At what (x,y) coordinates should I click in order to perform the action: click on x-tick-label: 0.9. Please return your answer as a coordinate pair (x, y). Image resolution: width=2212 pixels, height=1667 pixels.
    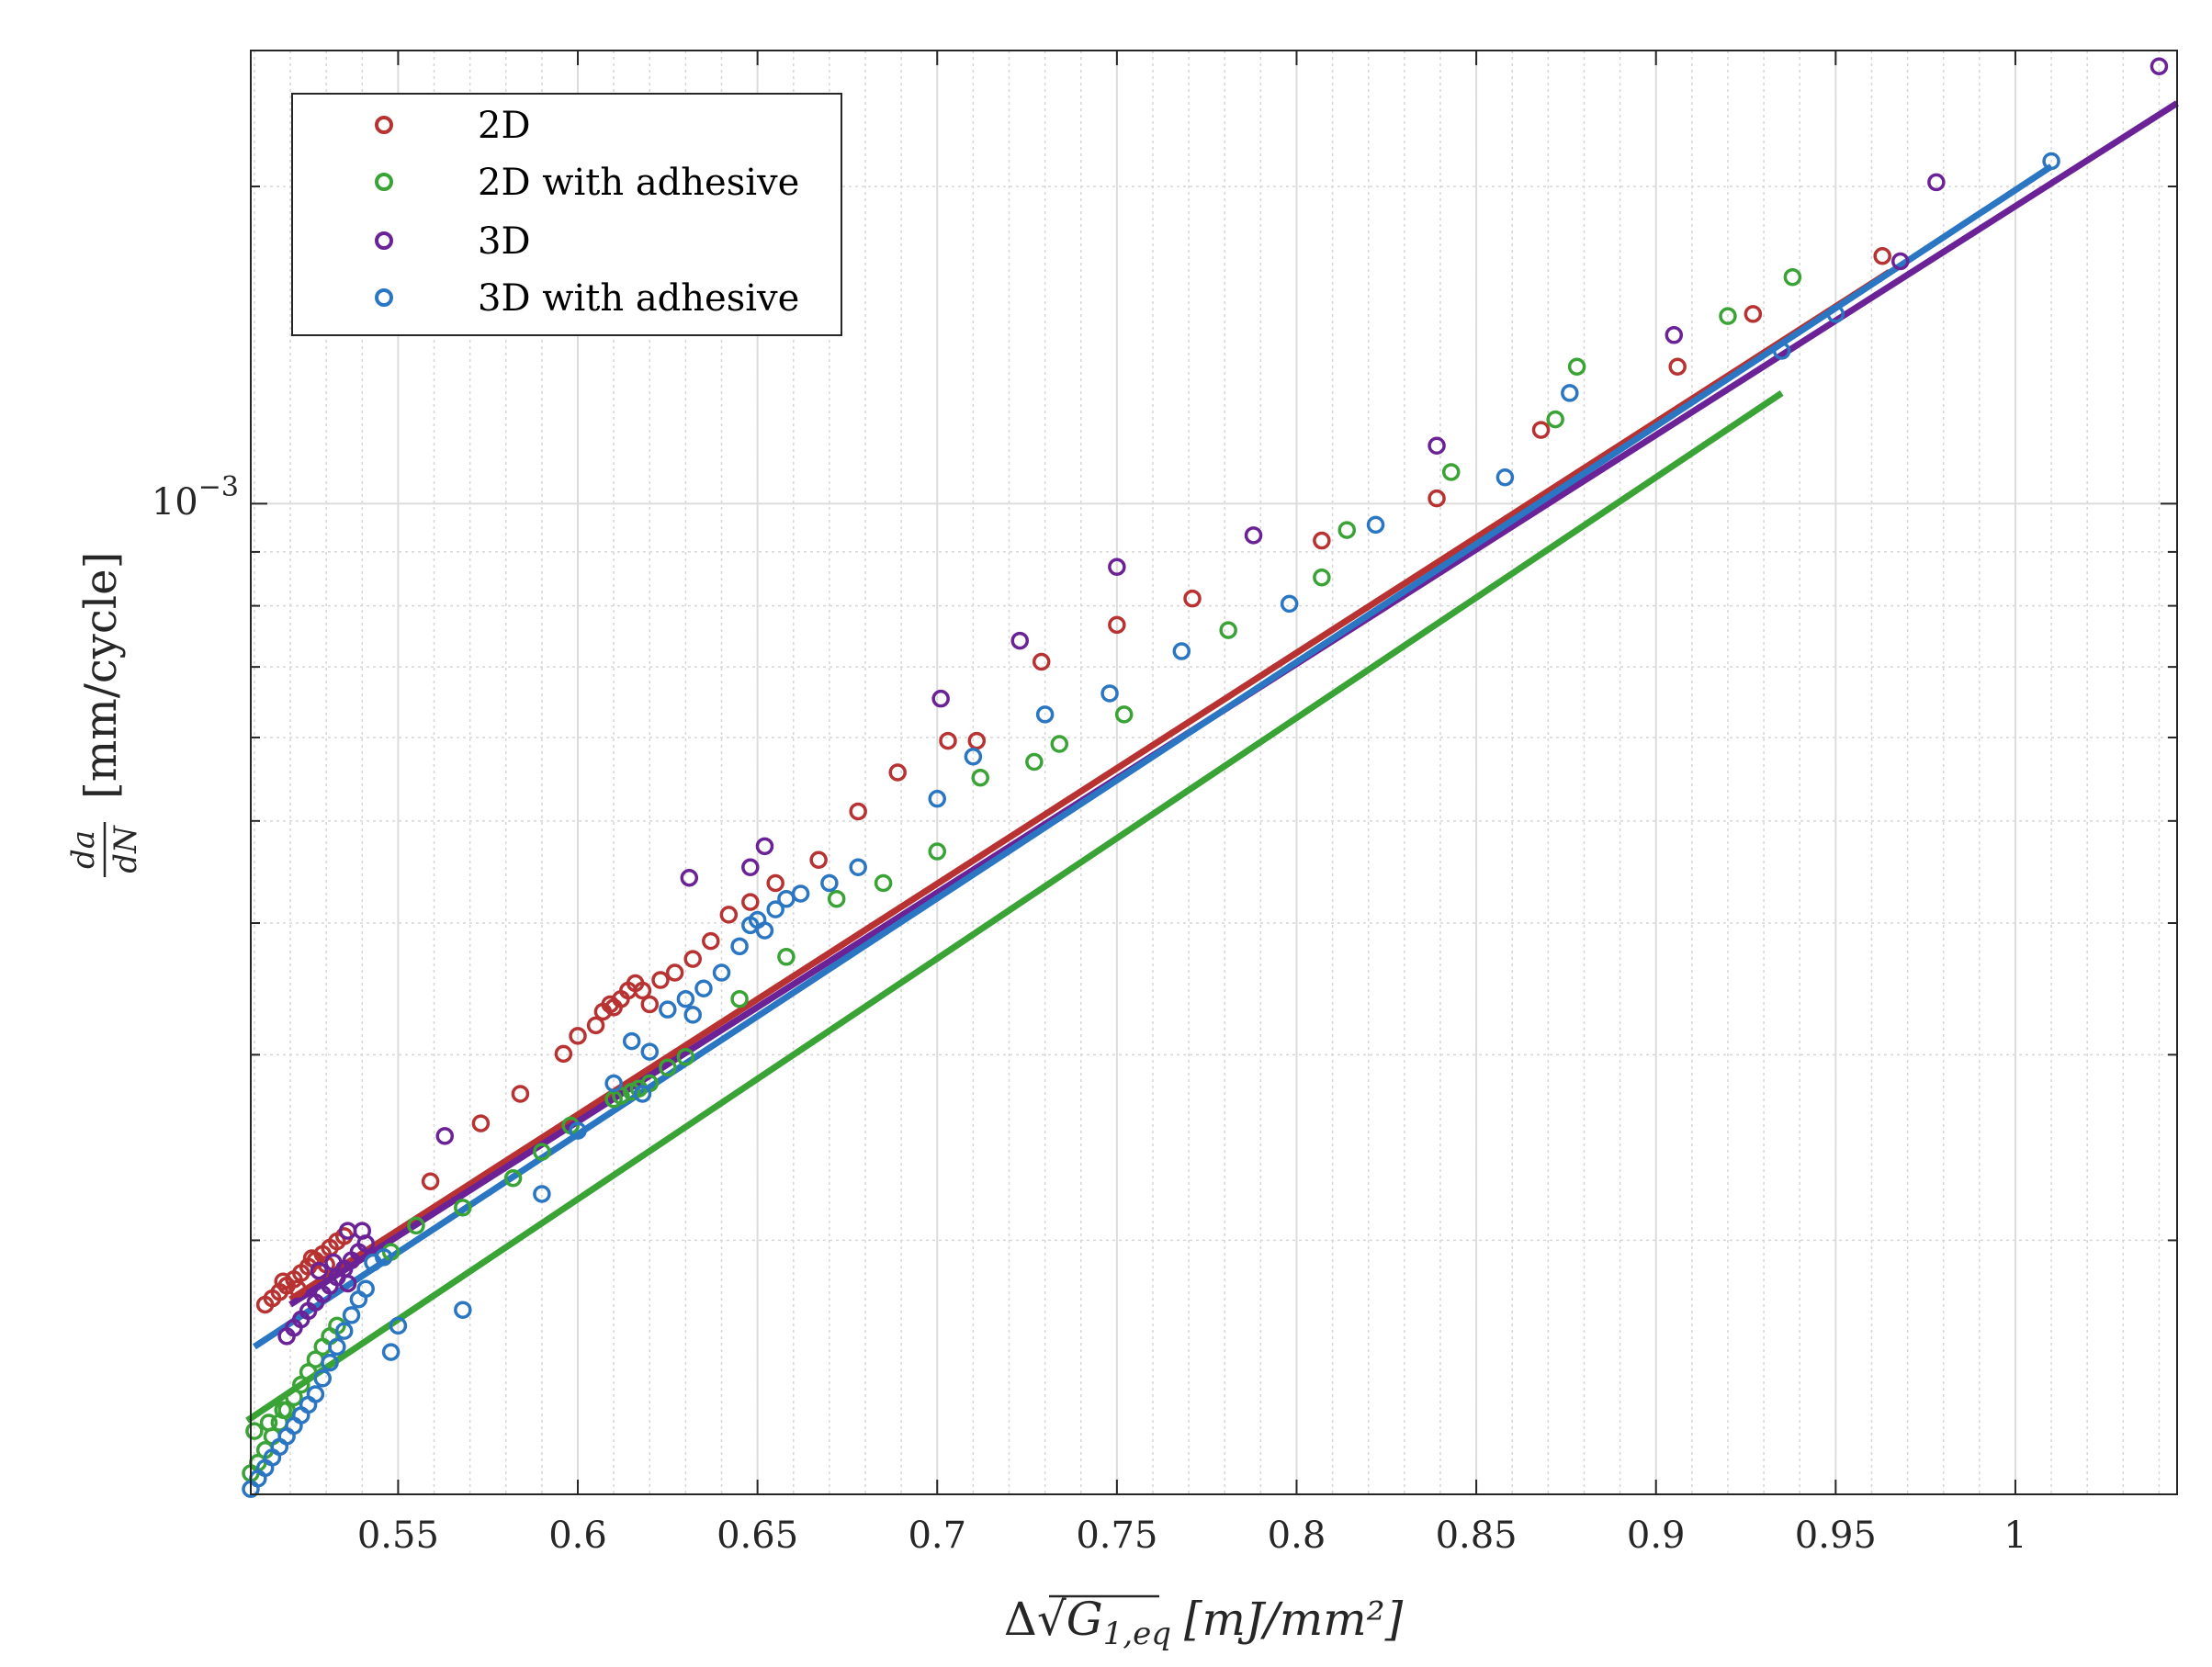
    Looking at the image, I should click on (1656, 1536).